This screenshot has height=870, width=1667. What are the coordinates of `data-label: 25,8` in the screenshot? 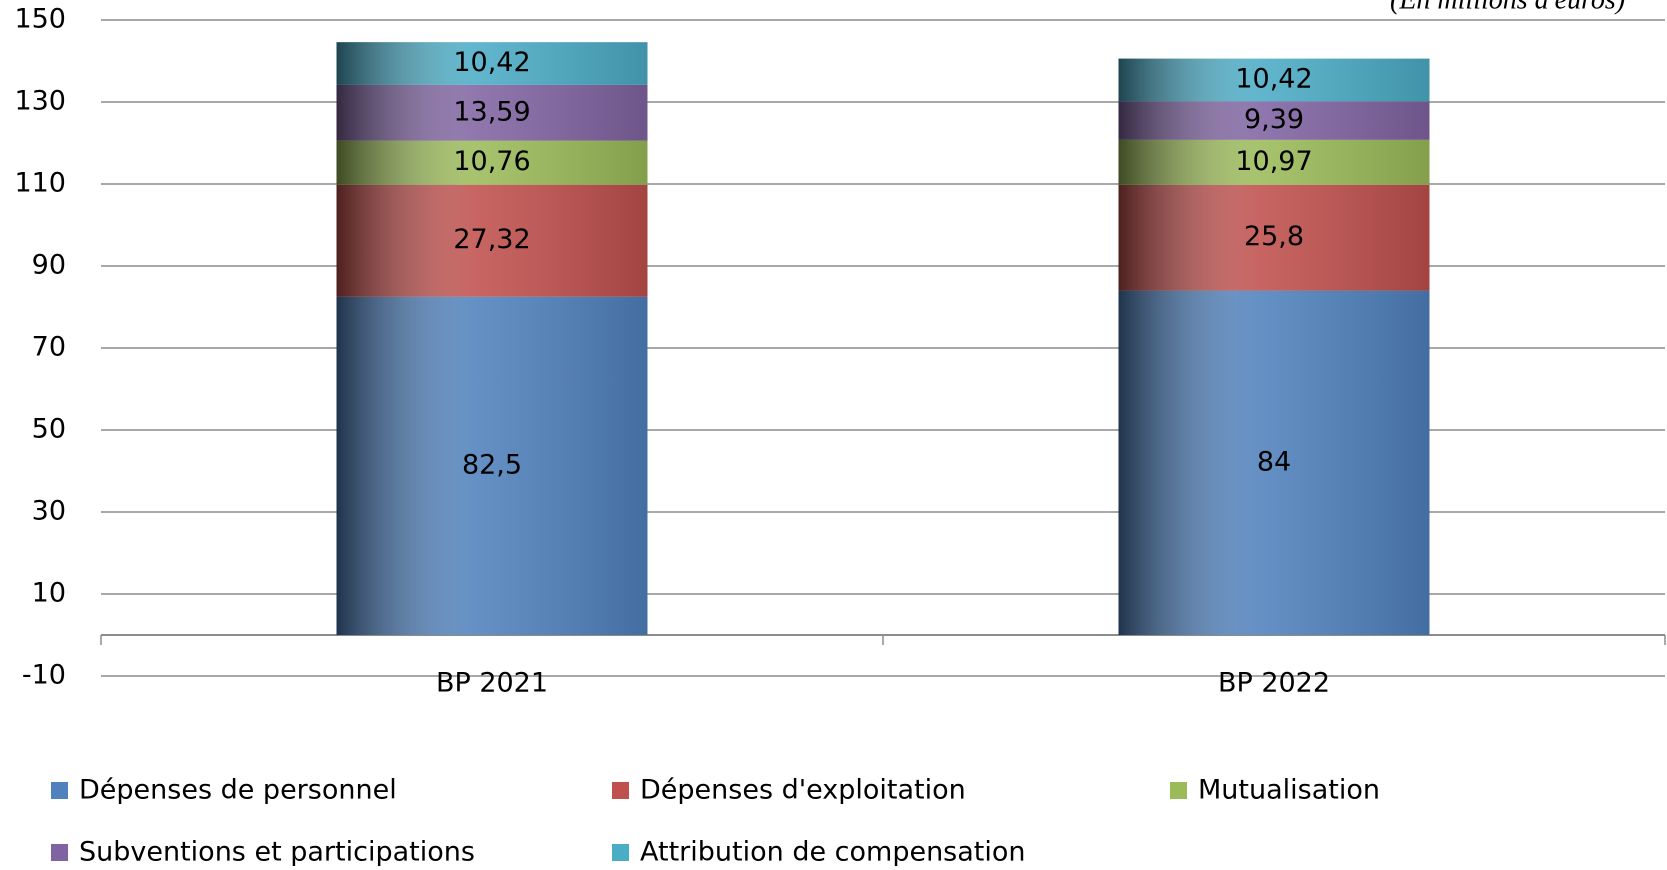 It's located at (1274, 236).